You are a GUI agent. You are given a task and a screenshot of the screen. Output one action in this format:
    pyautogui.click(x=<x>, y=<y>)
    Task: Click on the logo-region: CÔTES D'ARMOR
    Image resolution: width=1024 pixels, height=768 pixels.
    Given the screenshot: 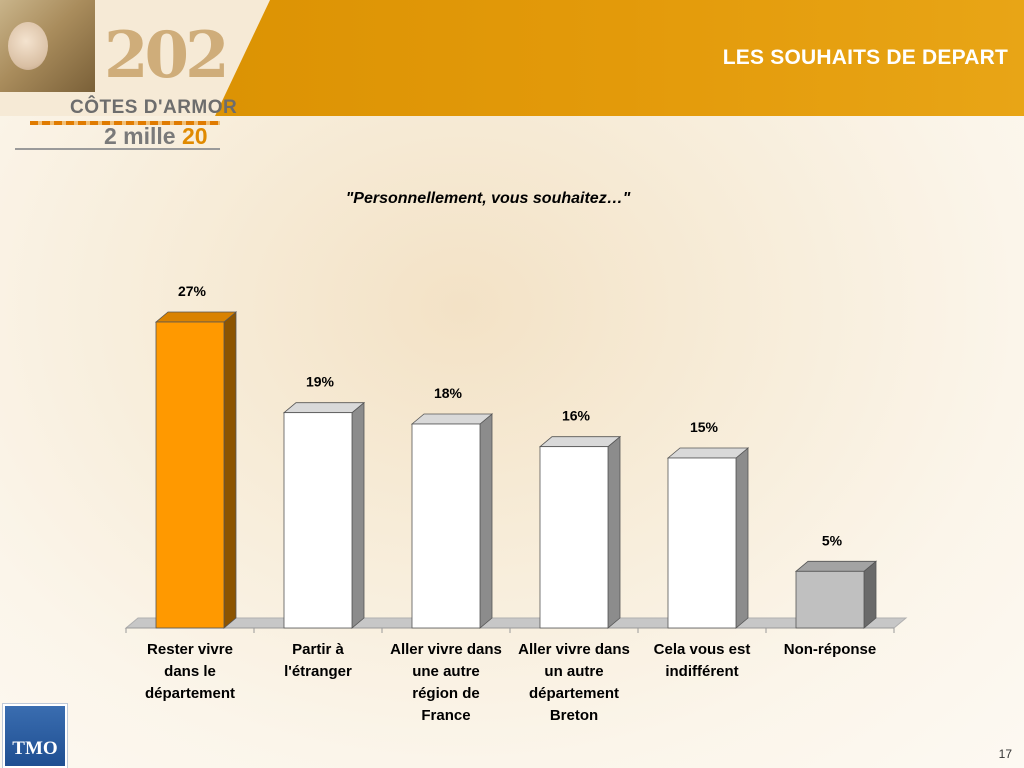 What is the action you would take?
    pyautogui.click(x=154, y=107)
    